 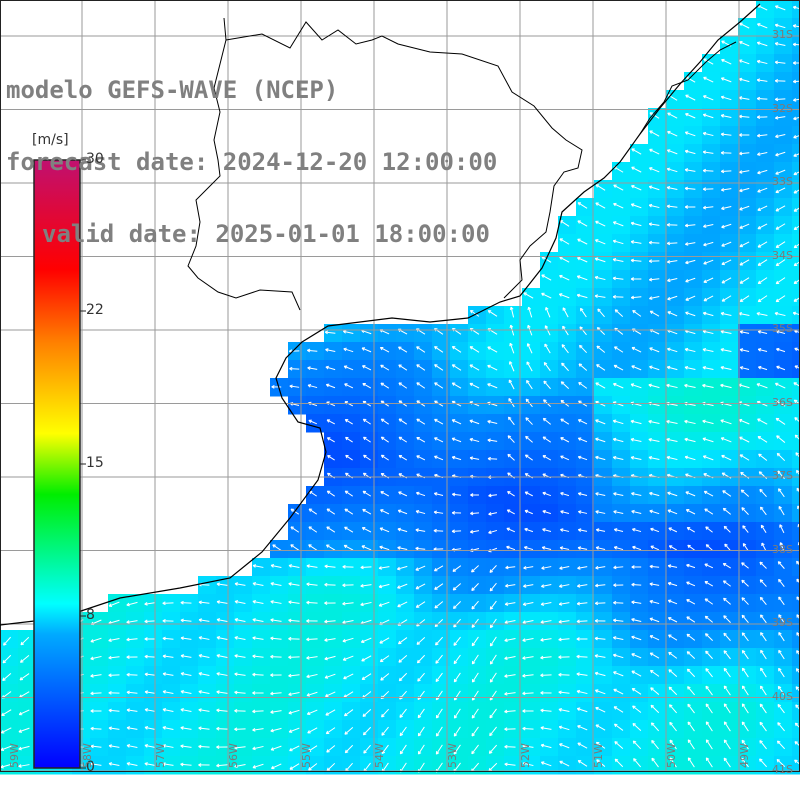 What do you see at coordinates (233, 755) in the screenshot?
I see `longitude-label: 56W` at bounding box center [233, 755].